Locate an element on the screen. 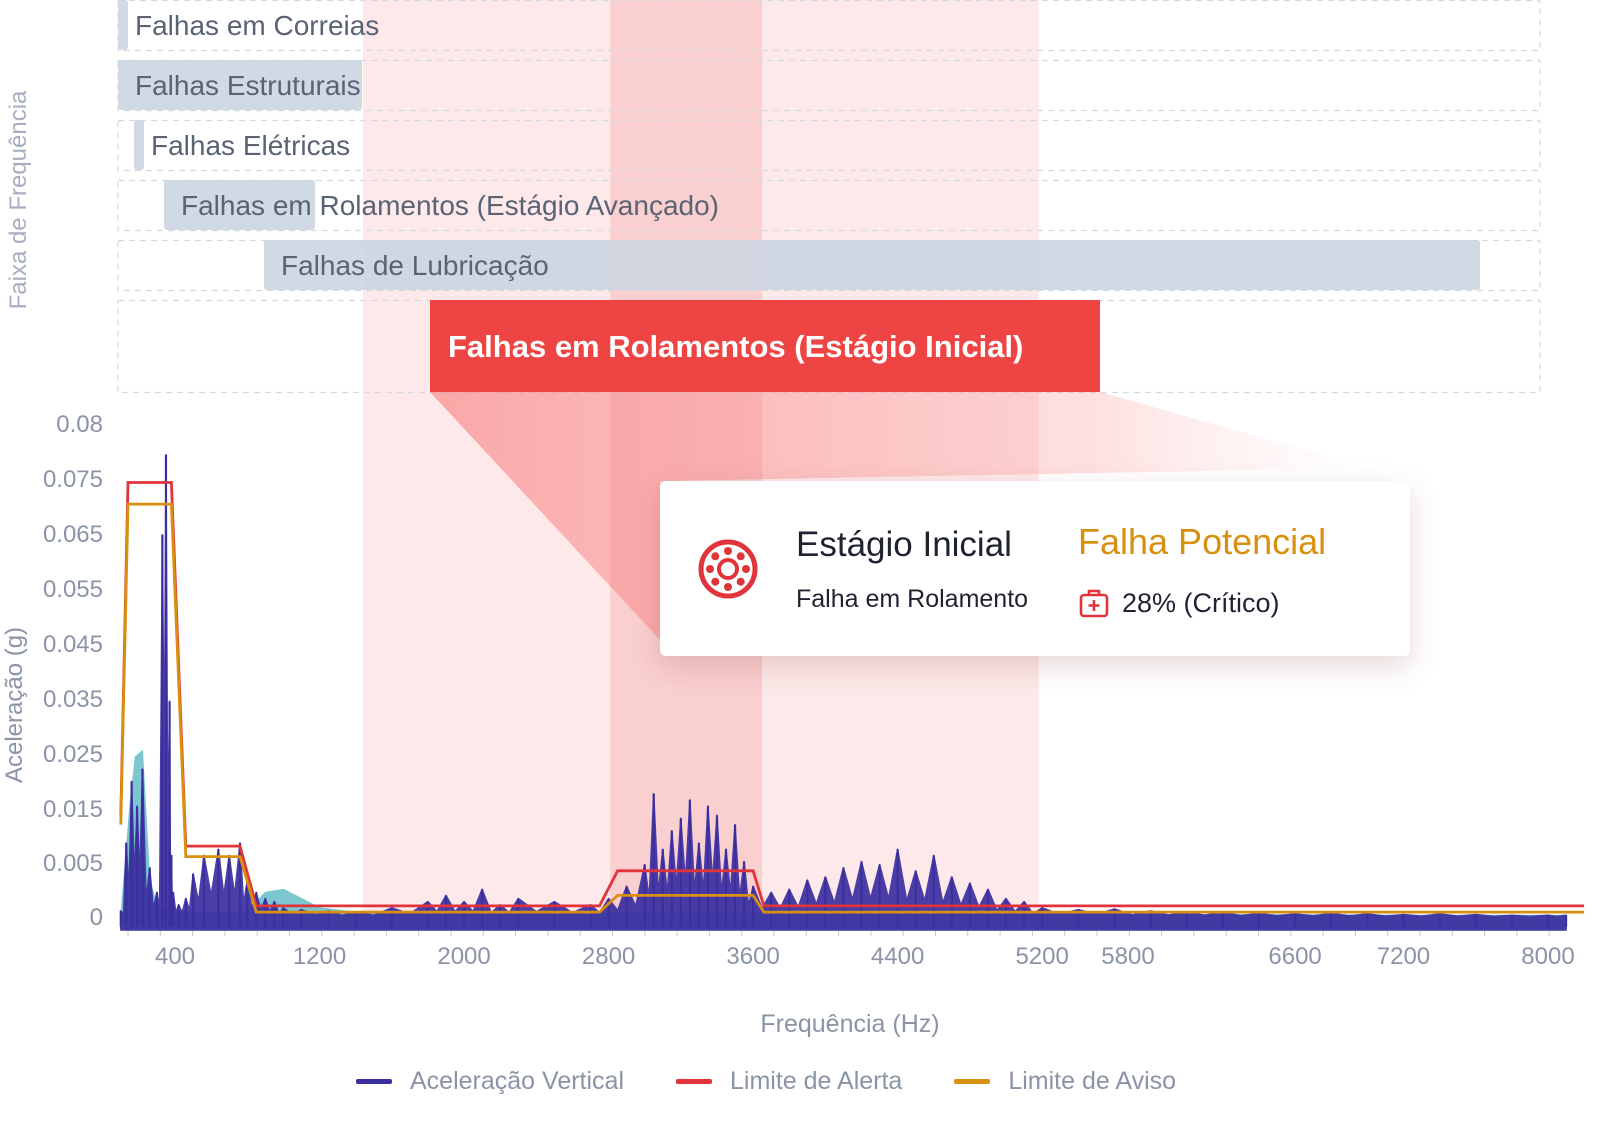 The height and width of the screenshot is (1129, 1607). band-label: Falhas Estruturais is located at coordinates (248, 85).